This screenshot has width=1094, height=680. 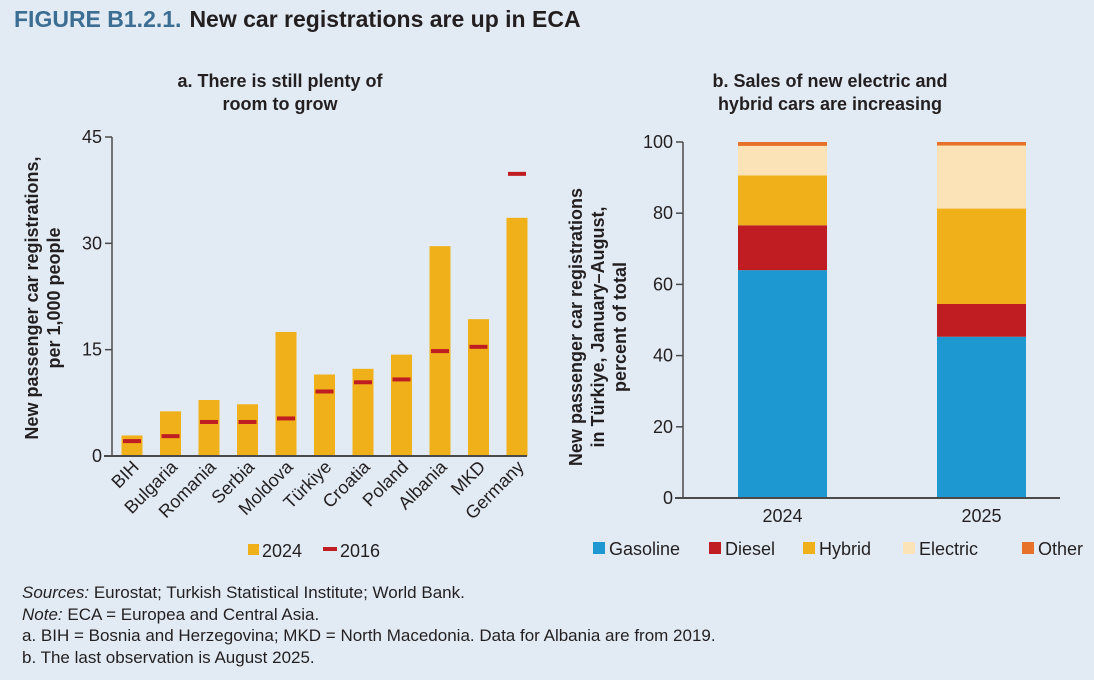 I want to click on bar-2024-germany, so click(x=517, y=336).